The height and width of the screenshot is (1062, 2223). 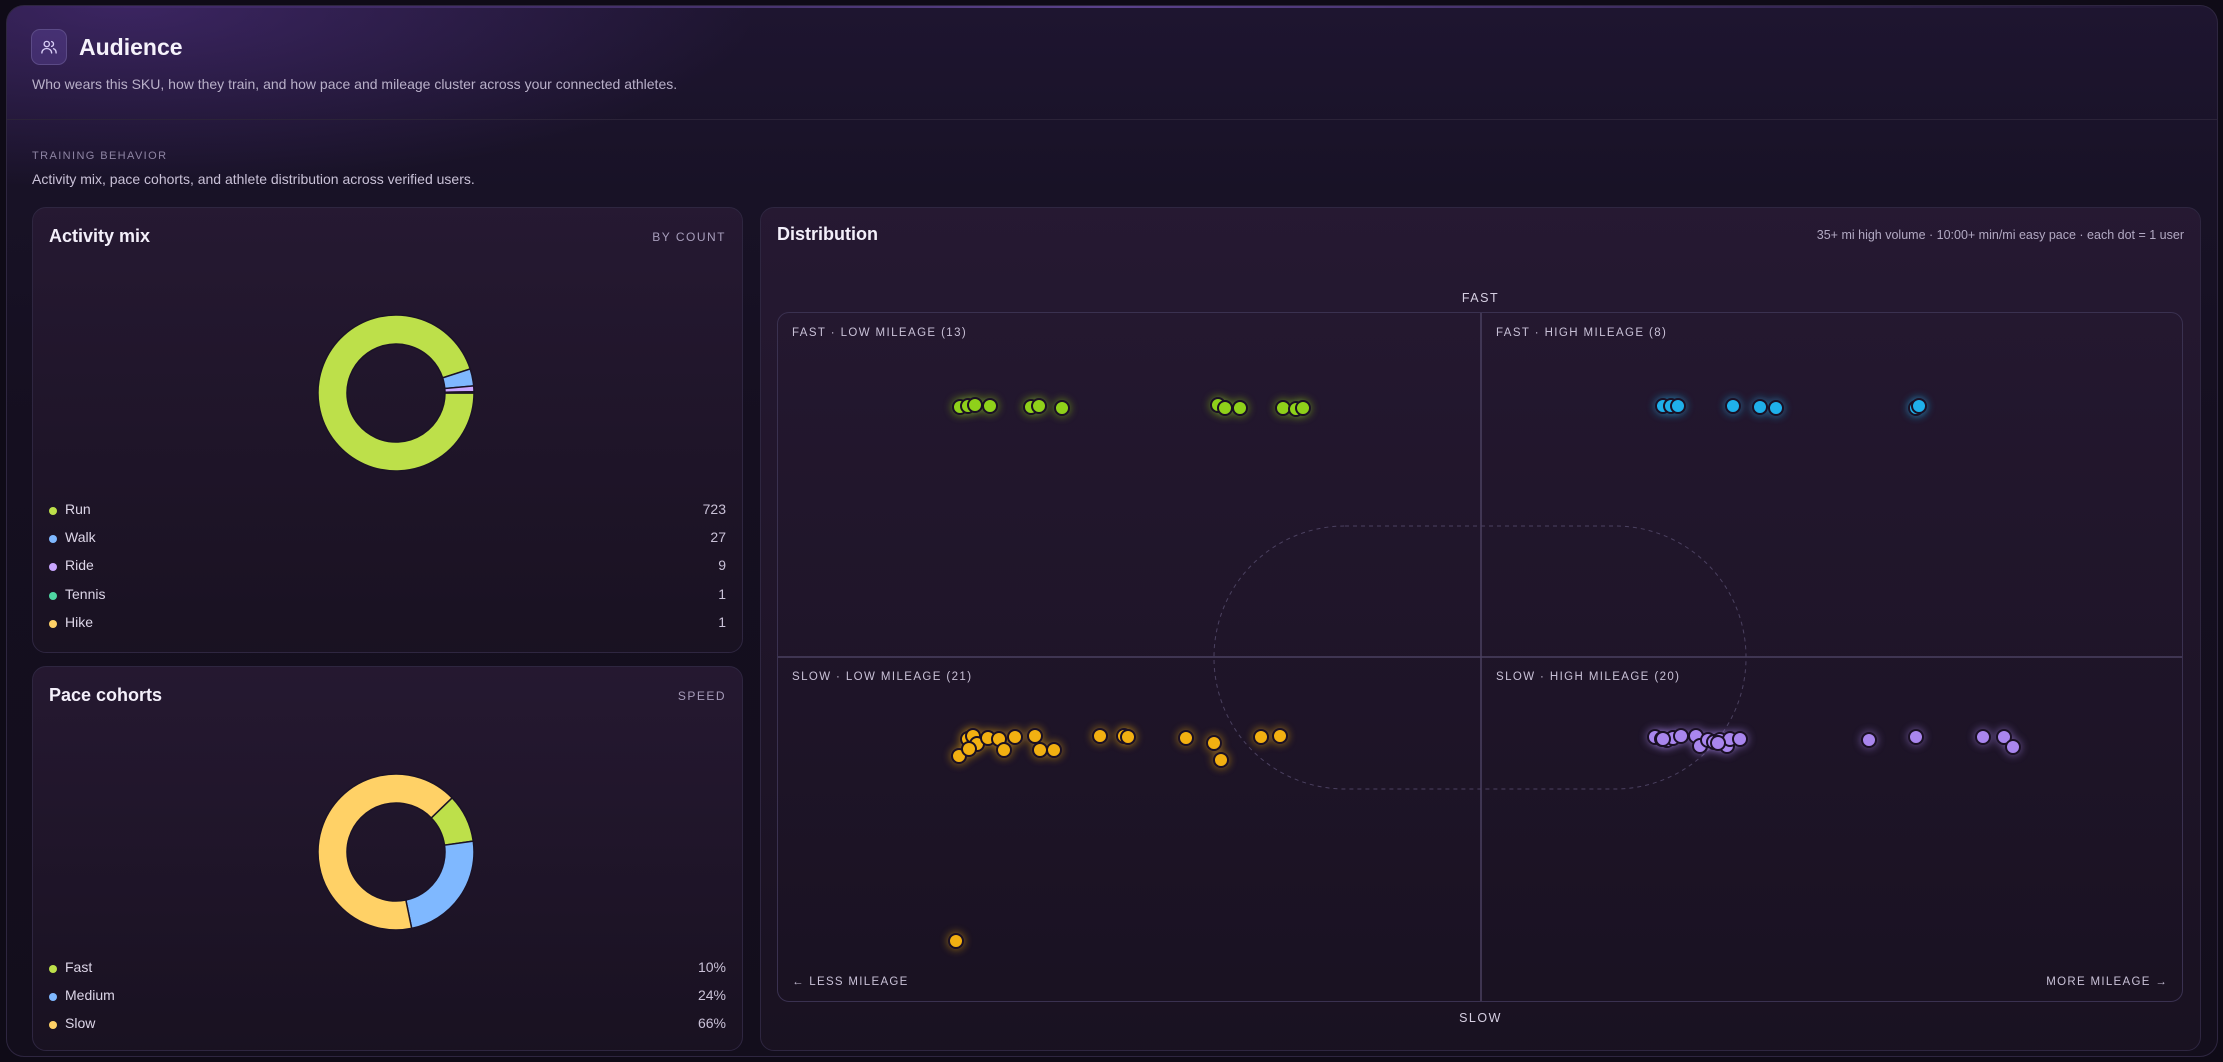 What do you see at coordinates (689, 237) in the screenshot?
I see `activity-mix-tag: BY COUNT` at bounding box center [689, 237].